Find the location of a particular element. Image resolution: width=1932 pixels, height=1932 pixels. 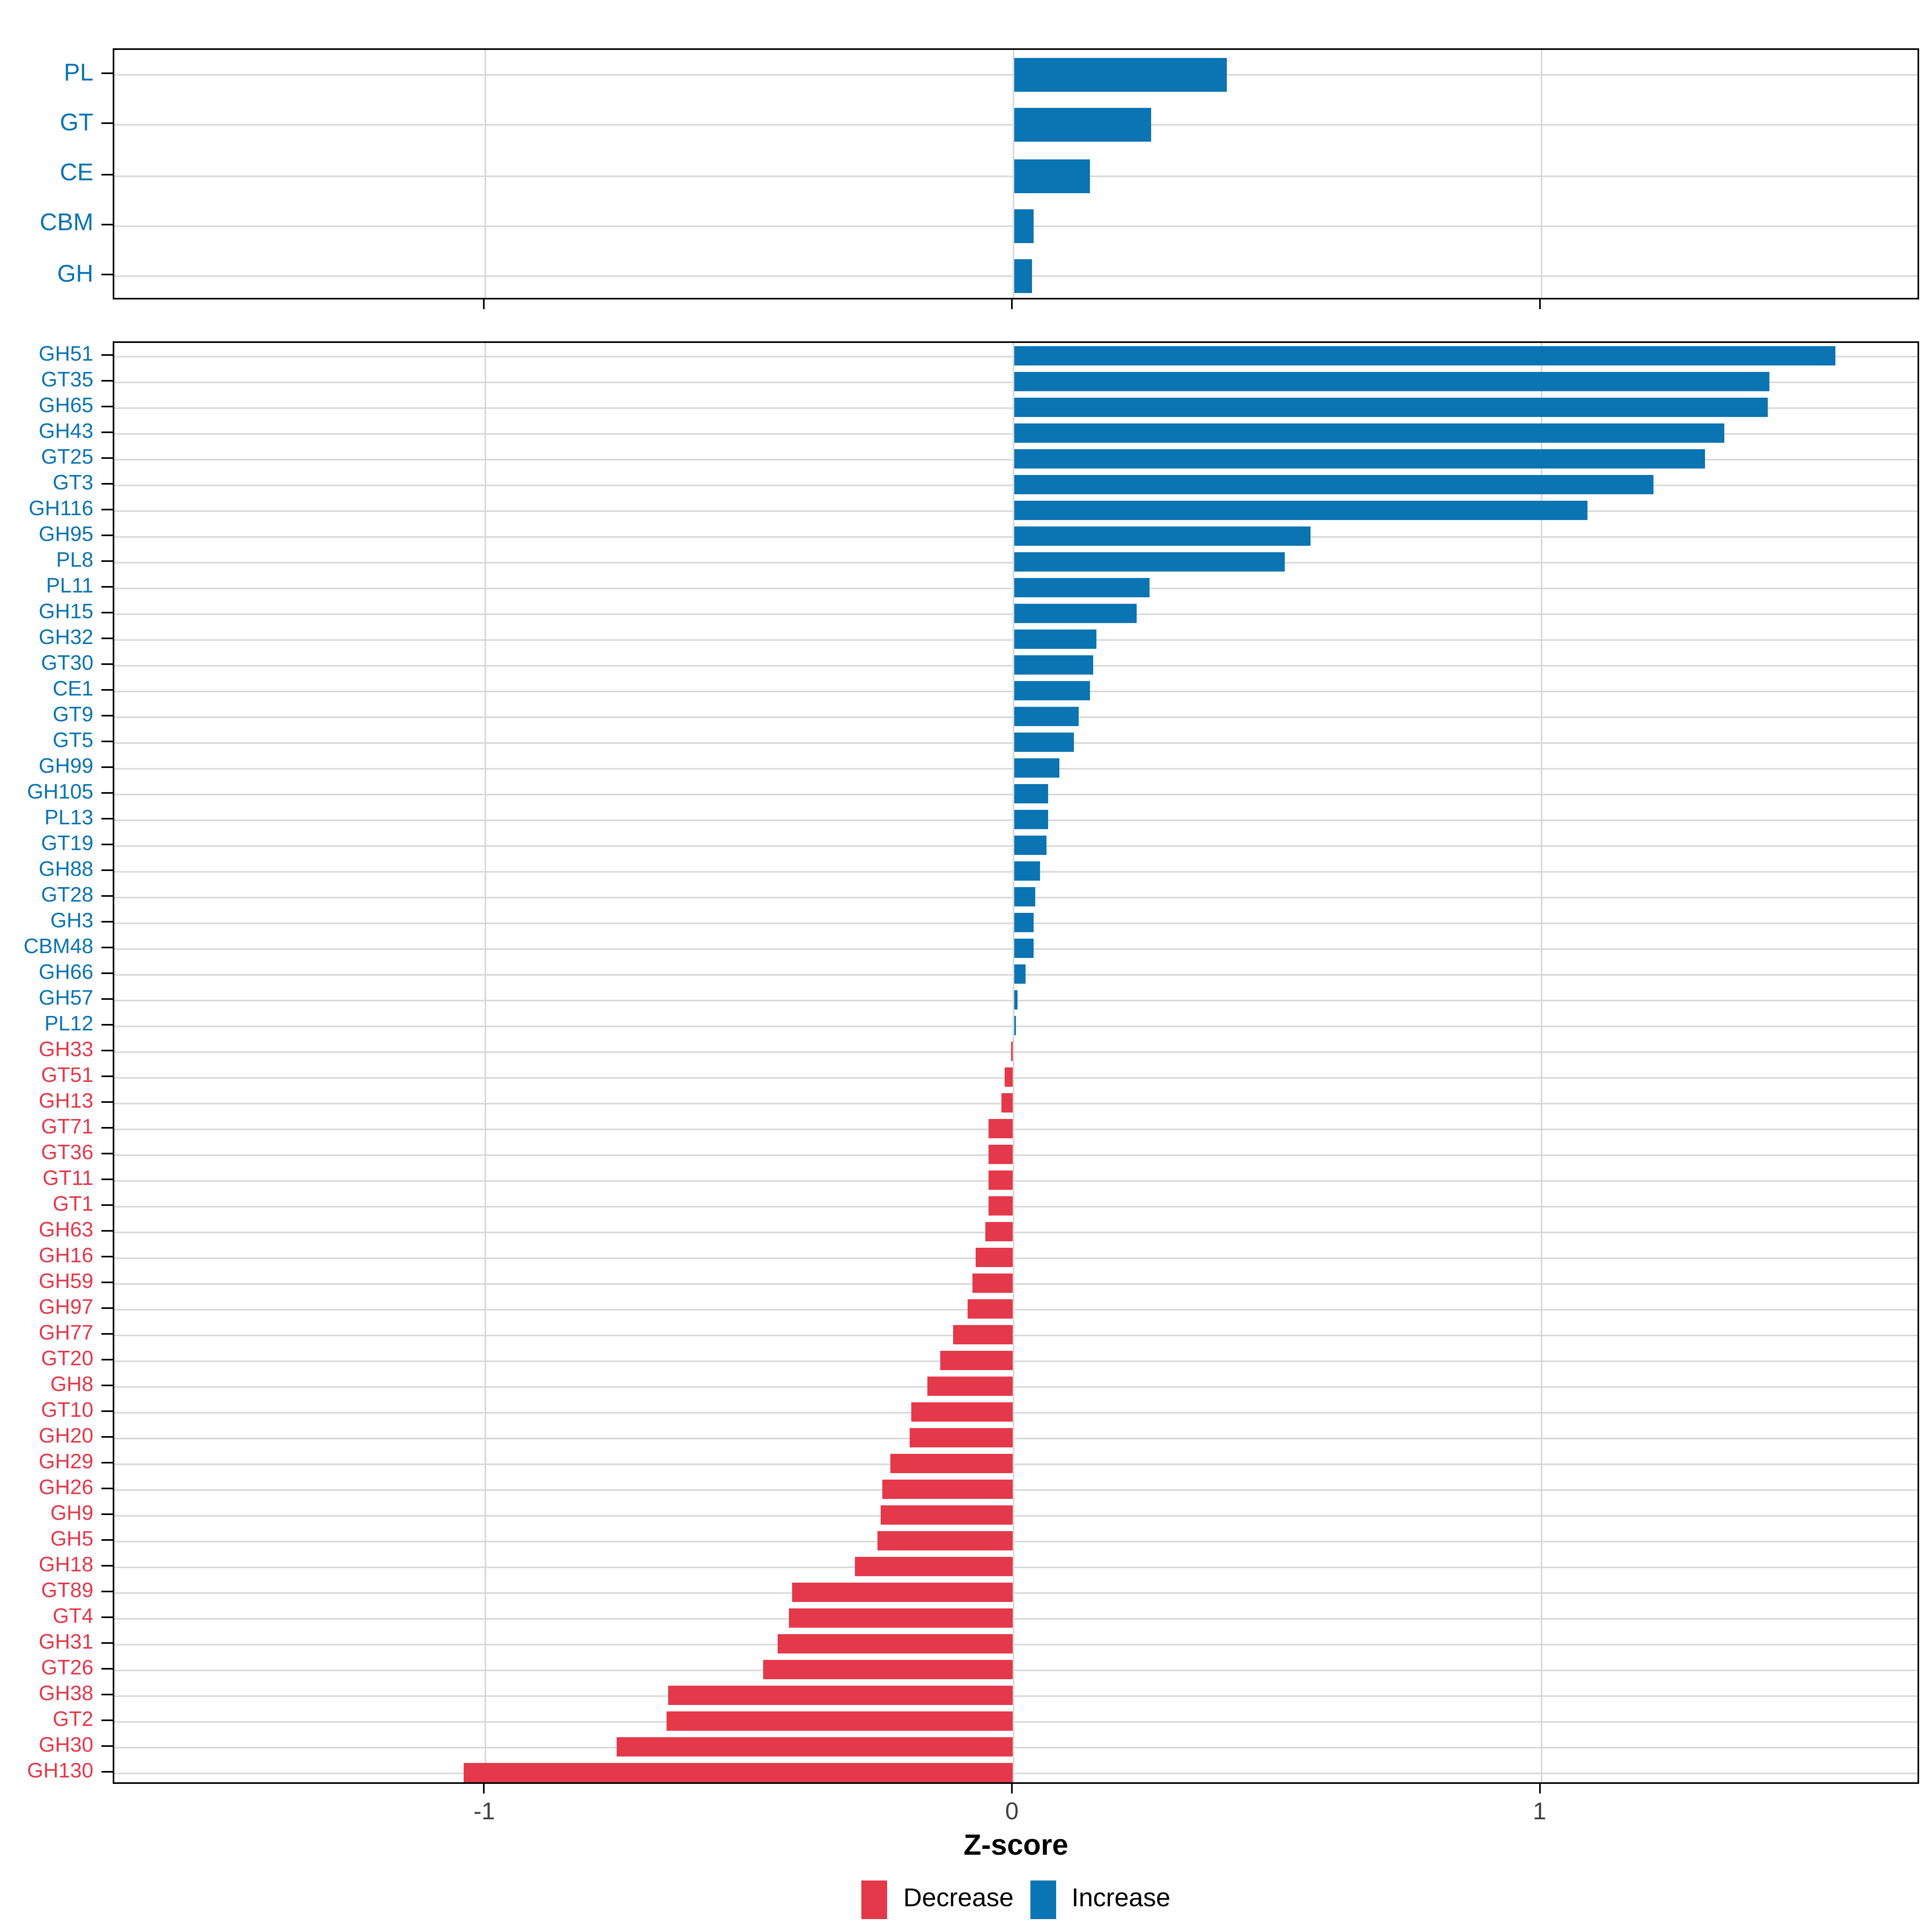

bar-GT is located at coordinates (1082, 125).